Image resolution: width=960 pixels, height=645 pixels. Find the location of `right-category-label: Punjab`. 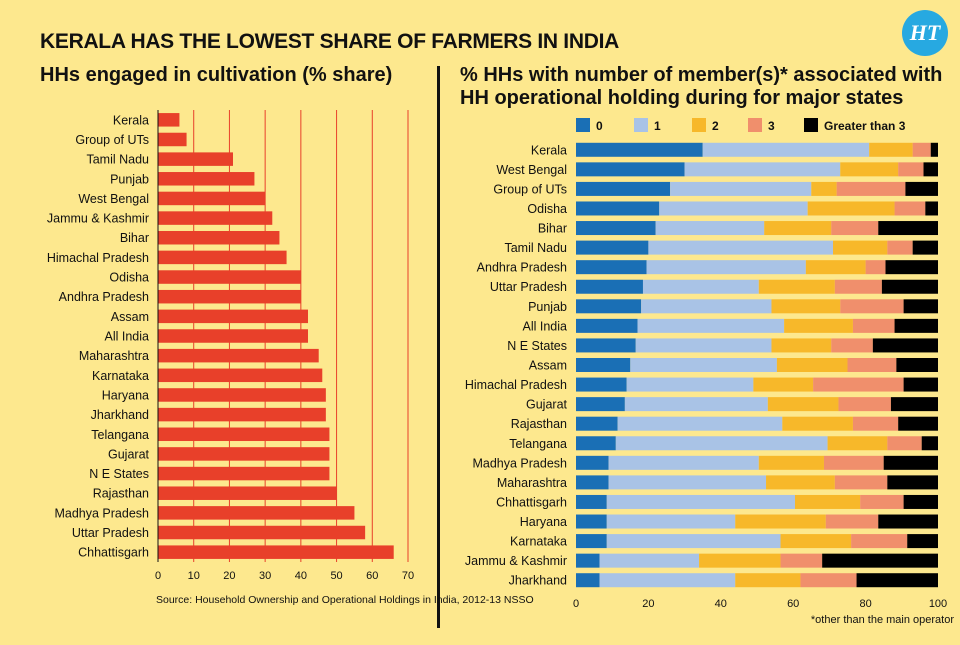

right-category-label: Punjab is located at coordinates (547, 307).